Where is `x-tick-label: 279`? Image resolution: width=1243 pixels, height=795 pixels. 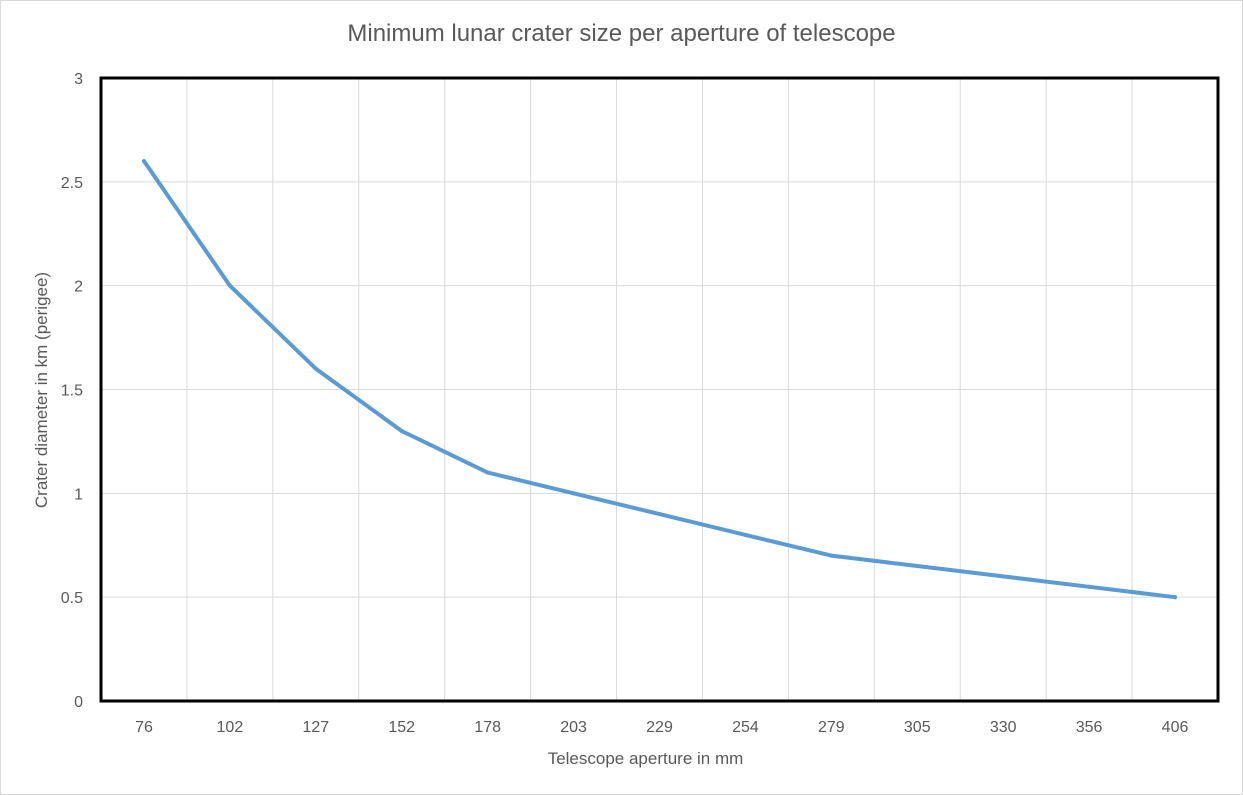
x-tick-label: 279 is located at coordinates (831, 727).